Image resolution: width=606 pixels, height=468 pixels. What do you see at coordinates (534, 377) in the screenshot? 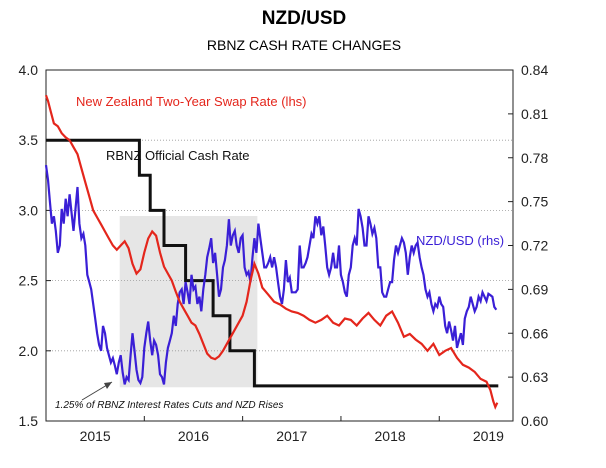
I see `right-tick-label: 0.63` at bounding box center [534, 377].